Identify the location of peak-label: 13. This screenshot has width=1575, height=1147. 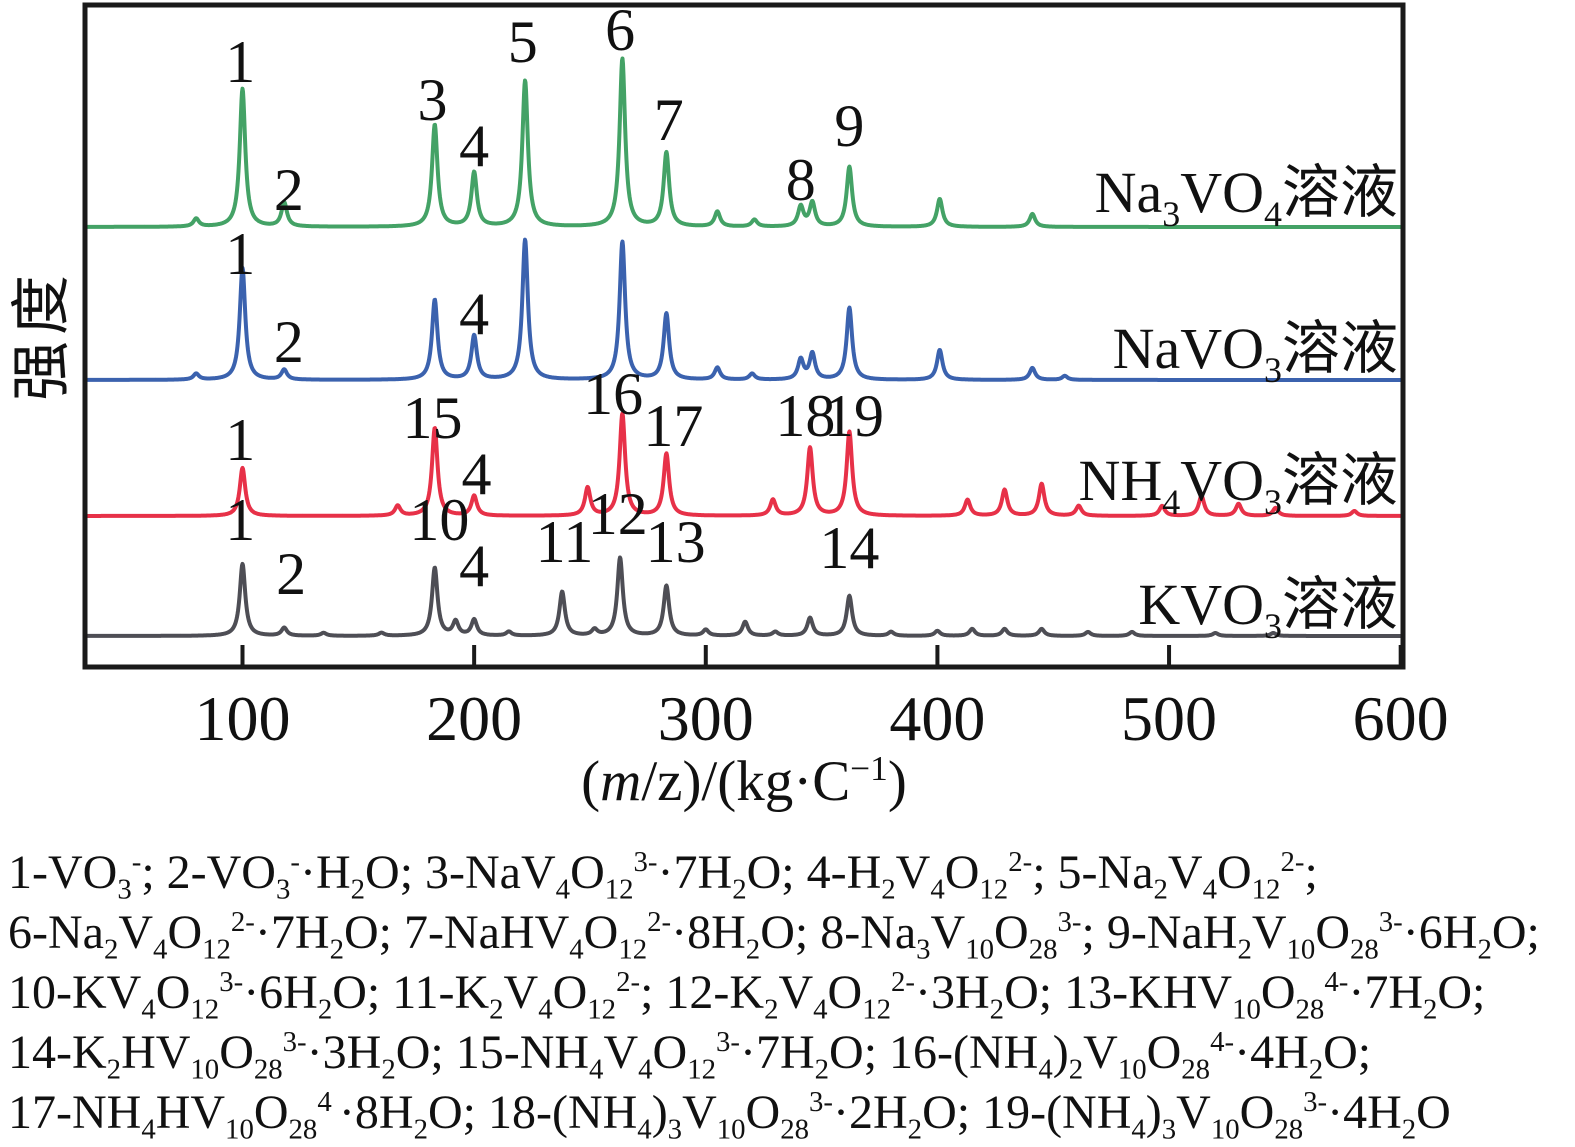
(676, 542).